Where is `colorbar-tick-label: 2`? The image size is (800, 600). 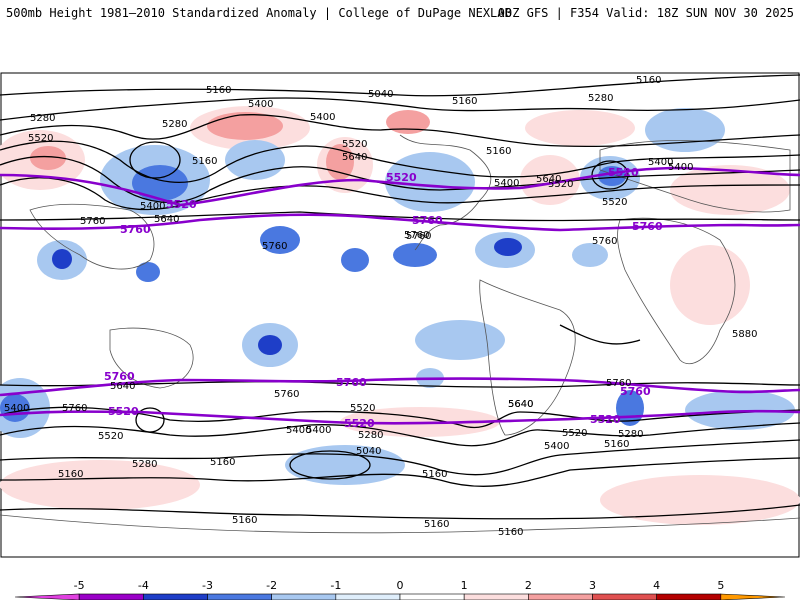 colorbar-tick-label: 2 is located at coordinates (528, 585).